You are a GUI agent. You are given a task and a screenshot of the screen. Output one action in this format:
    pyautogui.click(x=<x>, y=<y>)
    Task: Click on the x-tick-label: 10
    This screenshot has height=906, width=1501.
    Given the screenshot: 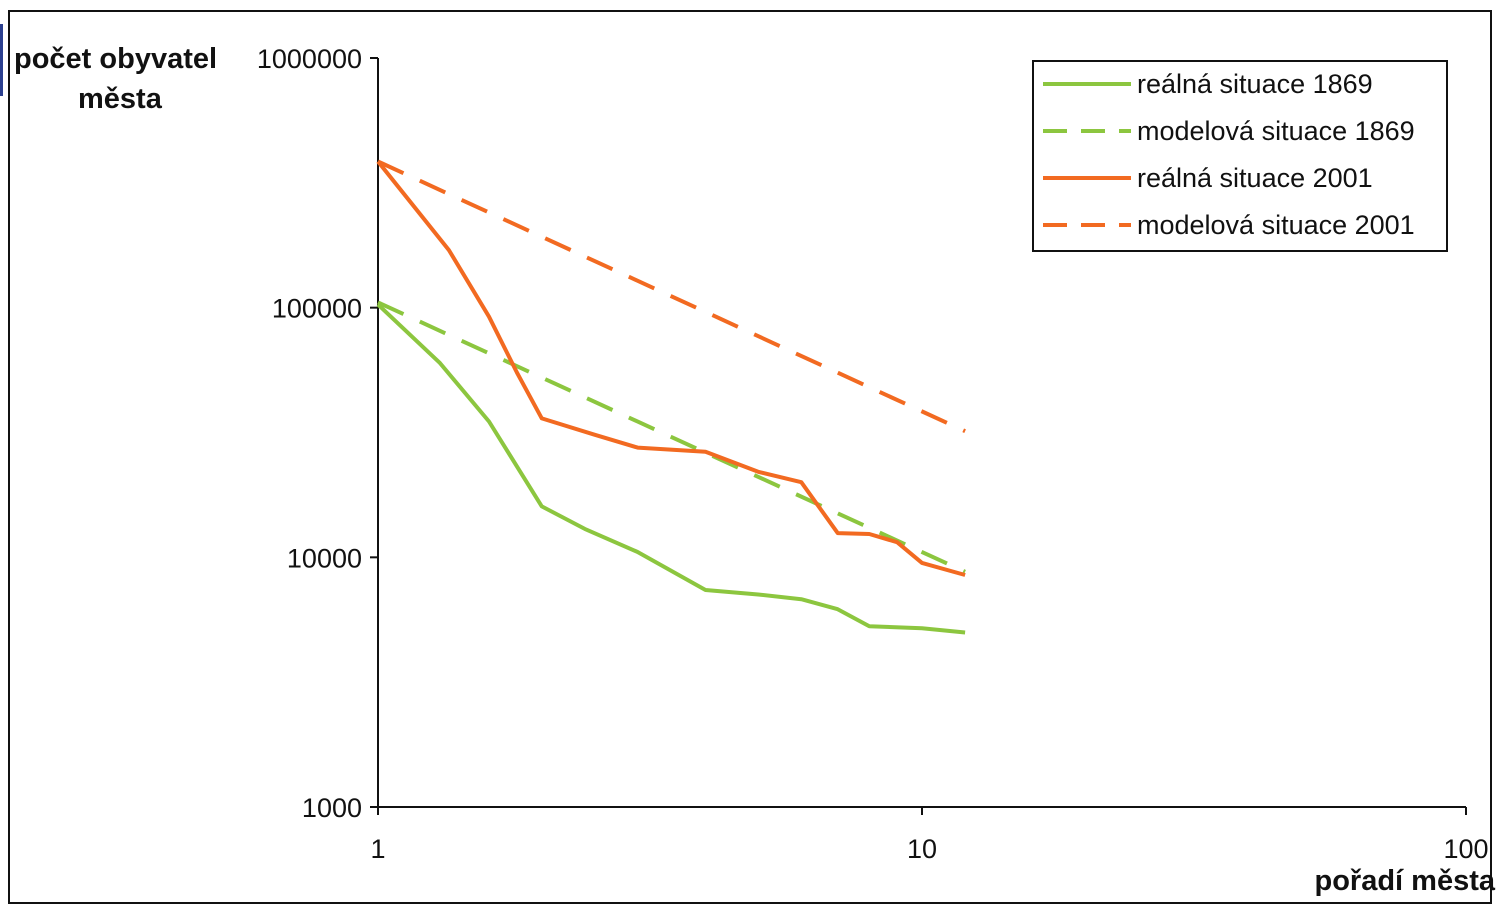 What is the action you would take?
    pyautogui.click(x=922, y=849)
    